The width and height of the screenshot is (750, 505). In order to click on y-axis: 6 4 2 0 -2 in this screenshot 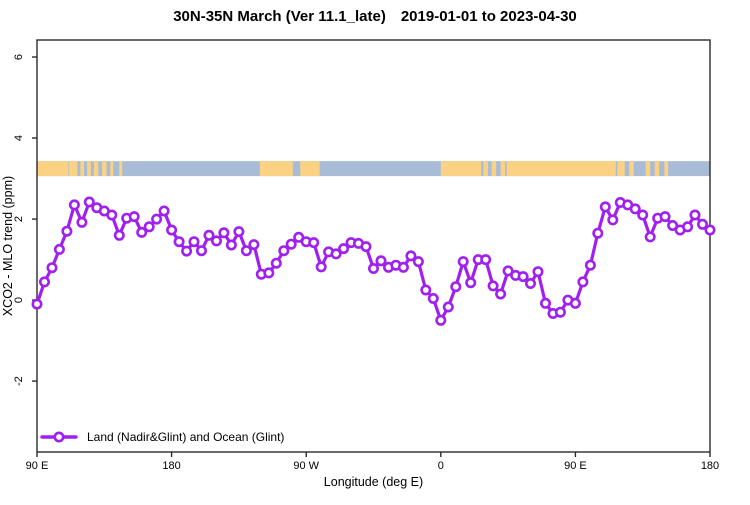, I will do `click(25, 220)`.